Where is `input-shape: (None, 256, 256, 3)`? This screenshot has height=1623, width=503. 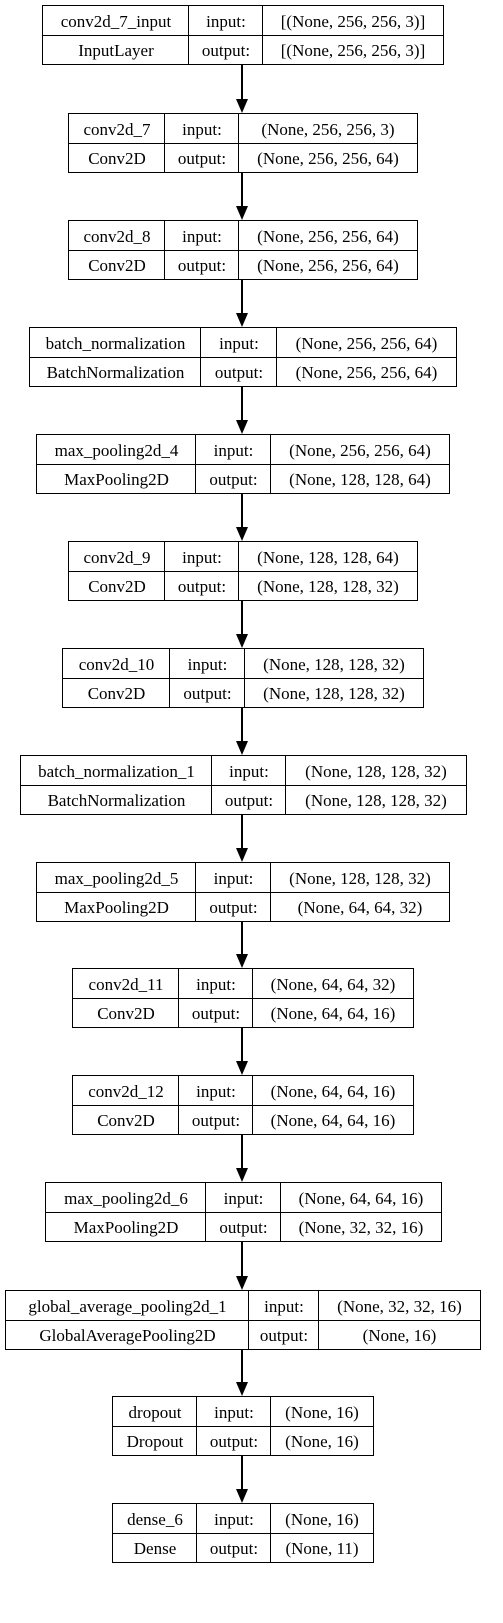
input-shape: (None, 256, 256, 3) is located at coordinates (328, 129).